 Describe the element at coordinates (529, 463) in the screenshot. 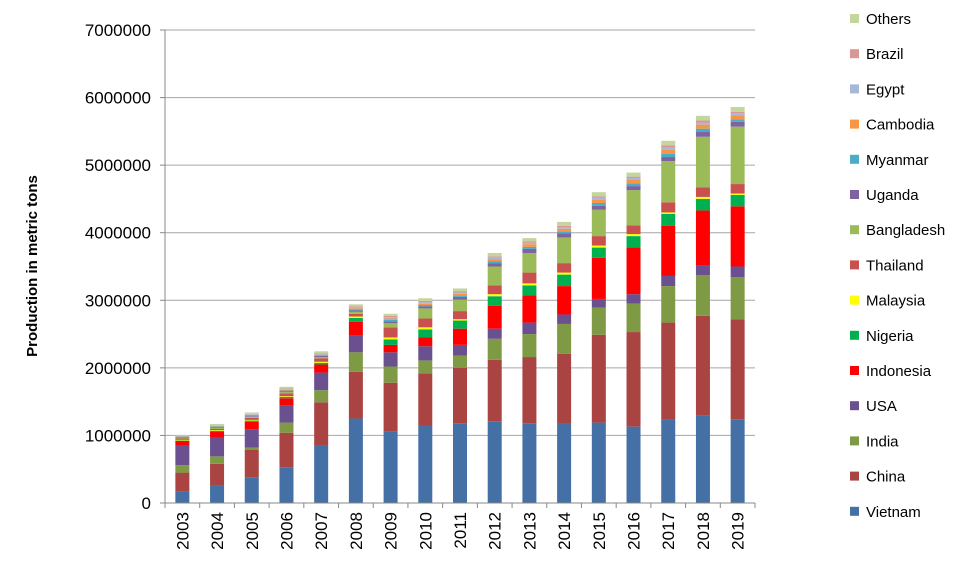

I see `bar-segment-vietnam-2013` at that location.